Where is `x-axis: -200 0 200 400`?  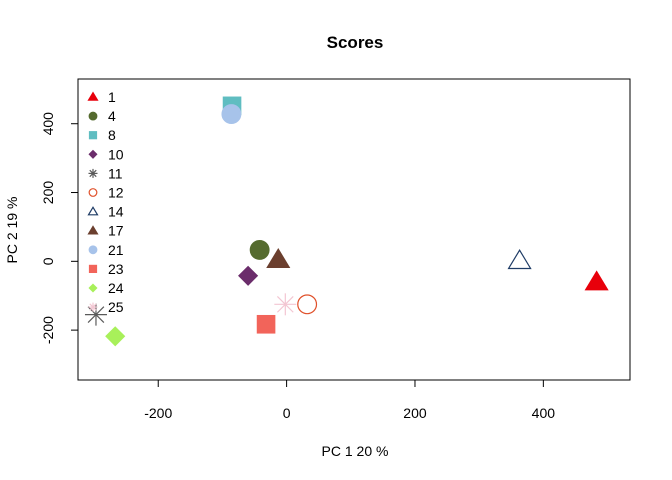
x-axis: -200 0 200 400 is located at coordinates (349, 400).